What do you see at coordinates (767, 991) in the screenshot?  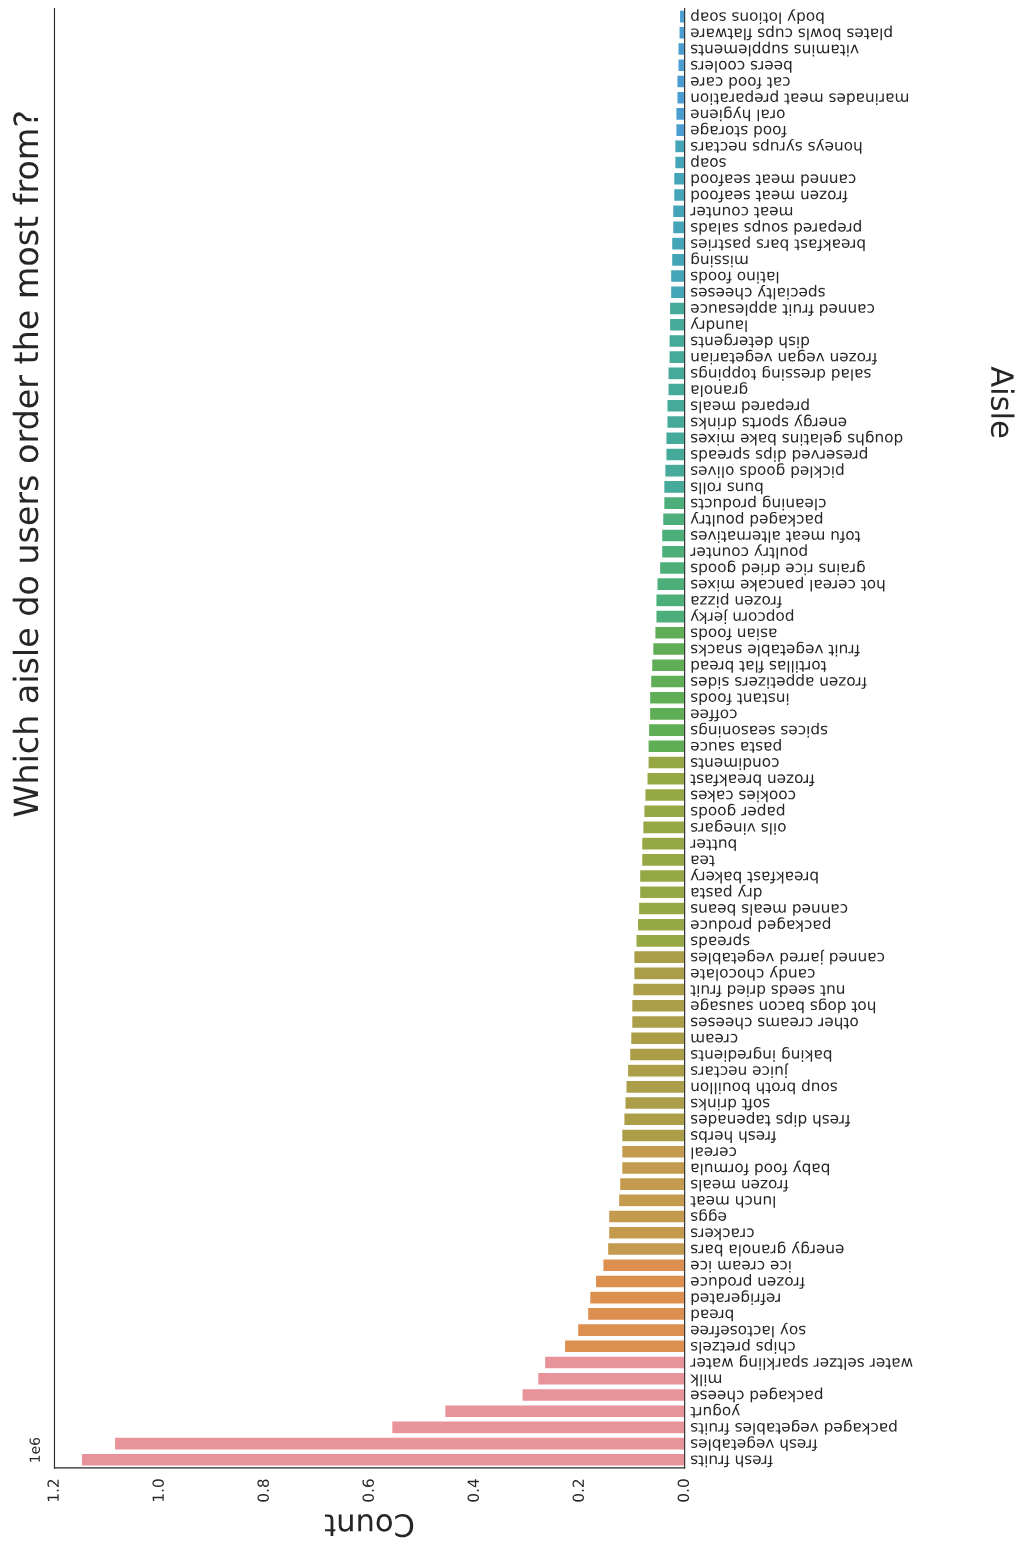 I see `y-tick-label: nut seeds dried fruit` at bounding box center [767, 991].